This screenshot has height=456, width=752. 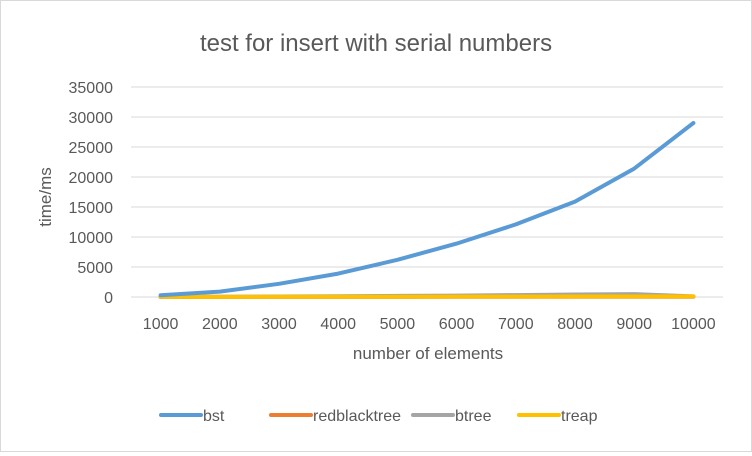 What do you see at coordinates (91, 193) in the screenshot?
I see `y-axis-ticks: 0 5000 10000 15000 20000 25000 30000 35000` at bounding box center [91, 193].